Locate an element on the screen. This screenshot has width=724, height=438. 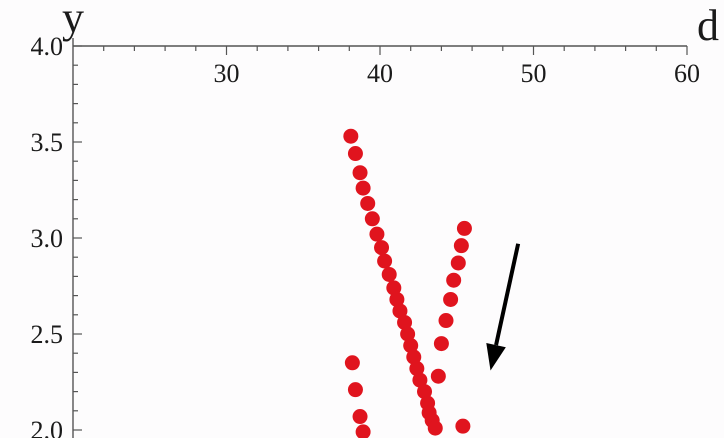
y-tick-label: 2.5 is located at coordinates (47, 334).